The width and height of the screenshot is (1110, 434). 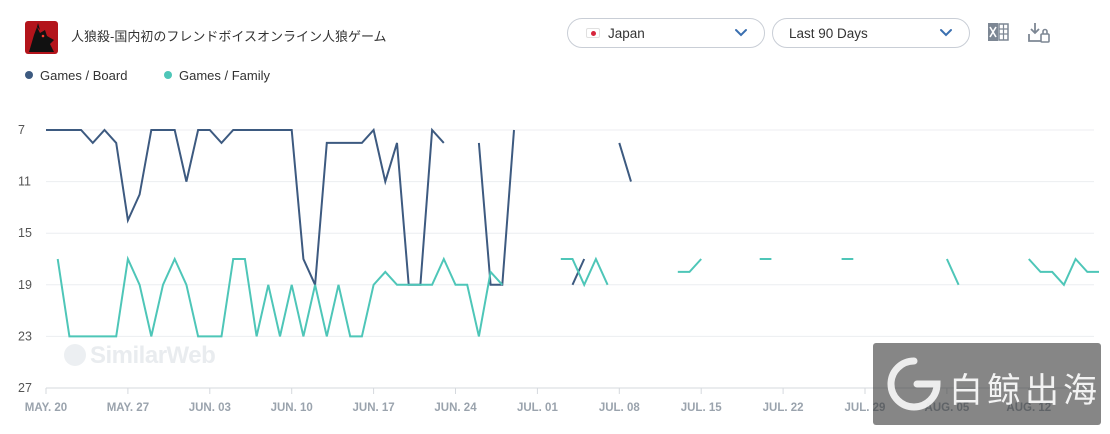 What do you see at coordinates (25, 388) in the screenshot?
I see `y-tick-label: 27` at bounding box center [25, 388].